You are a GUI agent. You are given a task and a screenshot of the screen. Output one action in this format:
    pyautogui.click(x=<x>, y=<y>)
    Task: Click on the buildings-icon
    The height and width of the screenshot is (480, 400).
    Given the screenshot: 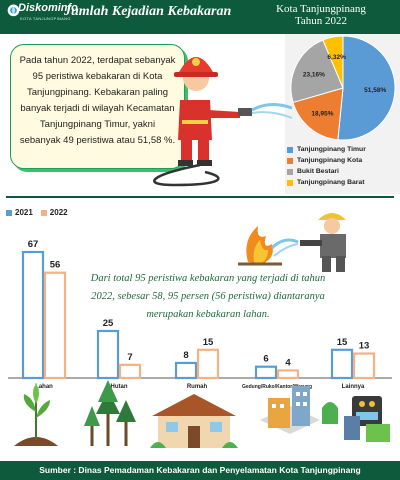 What is the action you would take?
    pyautogui.click(x=299, y=410)
    